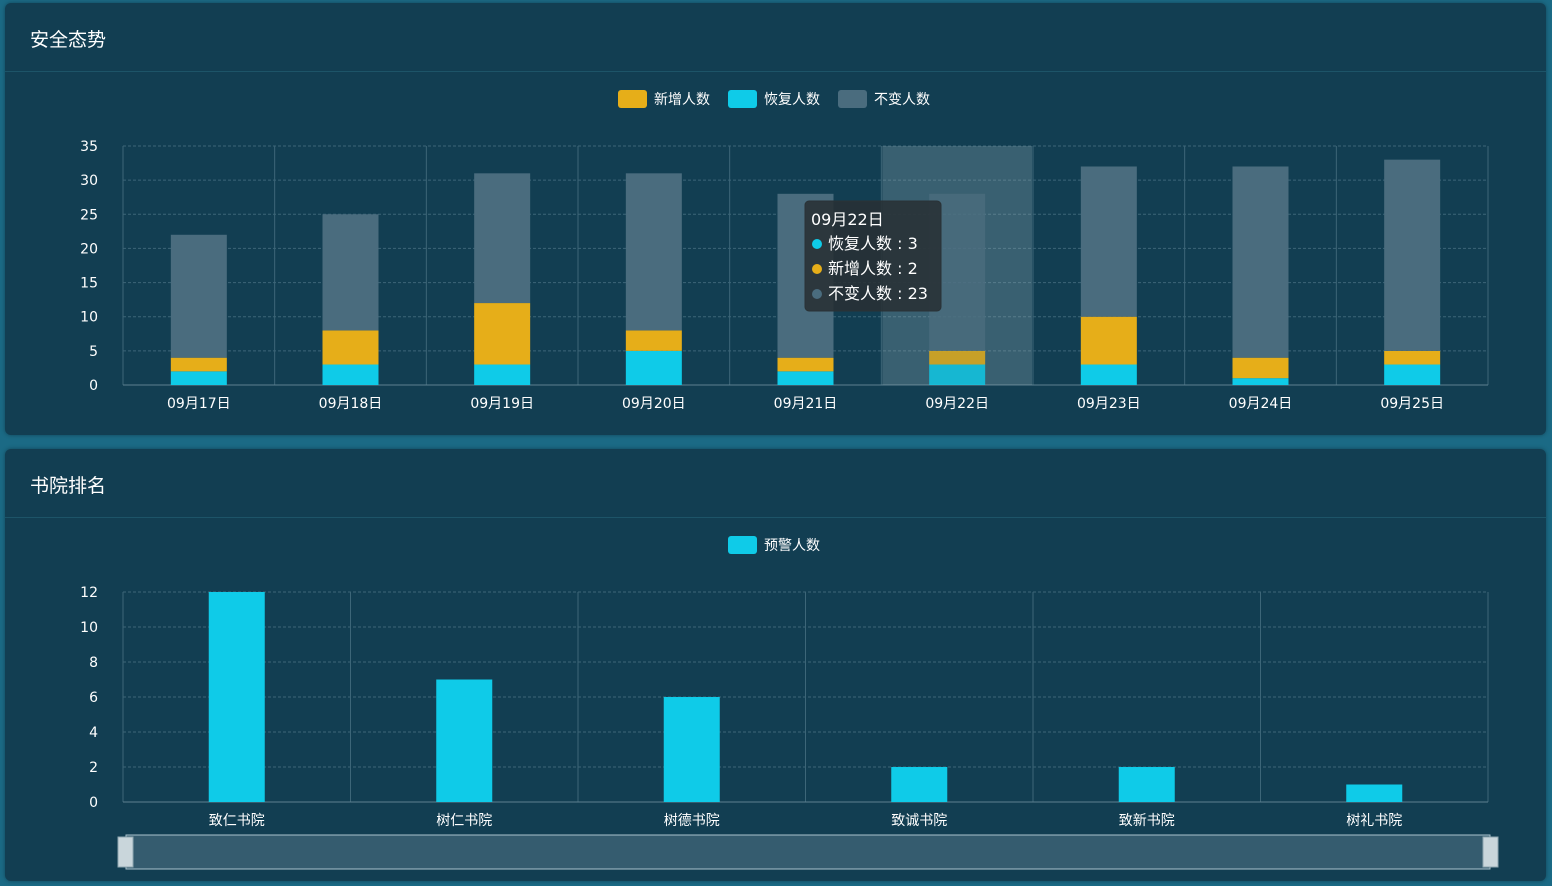 This screenshot has height=886, width=1552. I want to click on bar-预警人数-致诚书院, so click(919, 784).